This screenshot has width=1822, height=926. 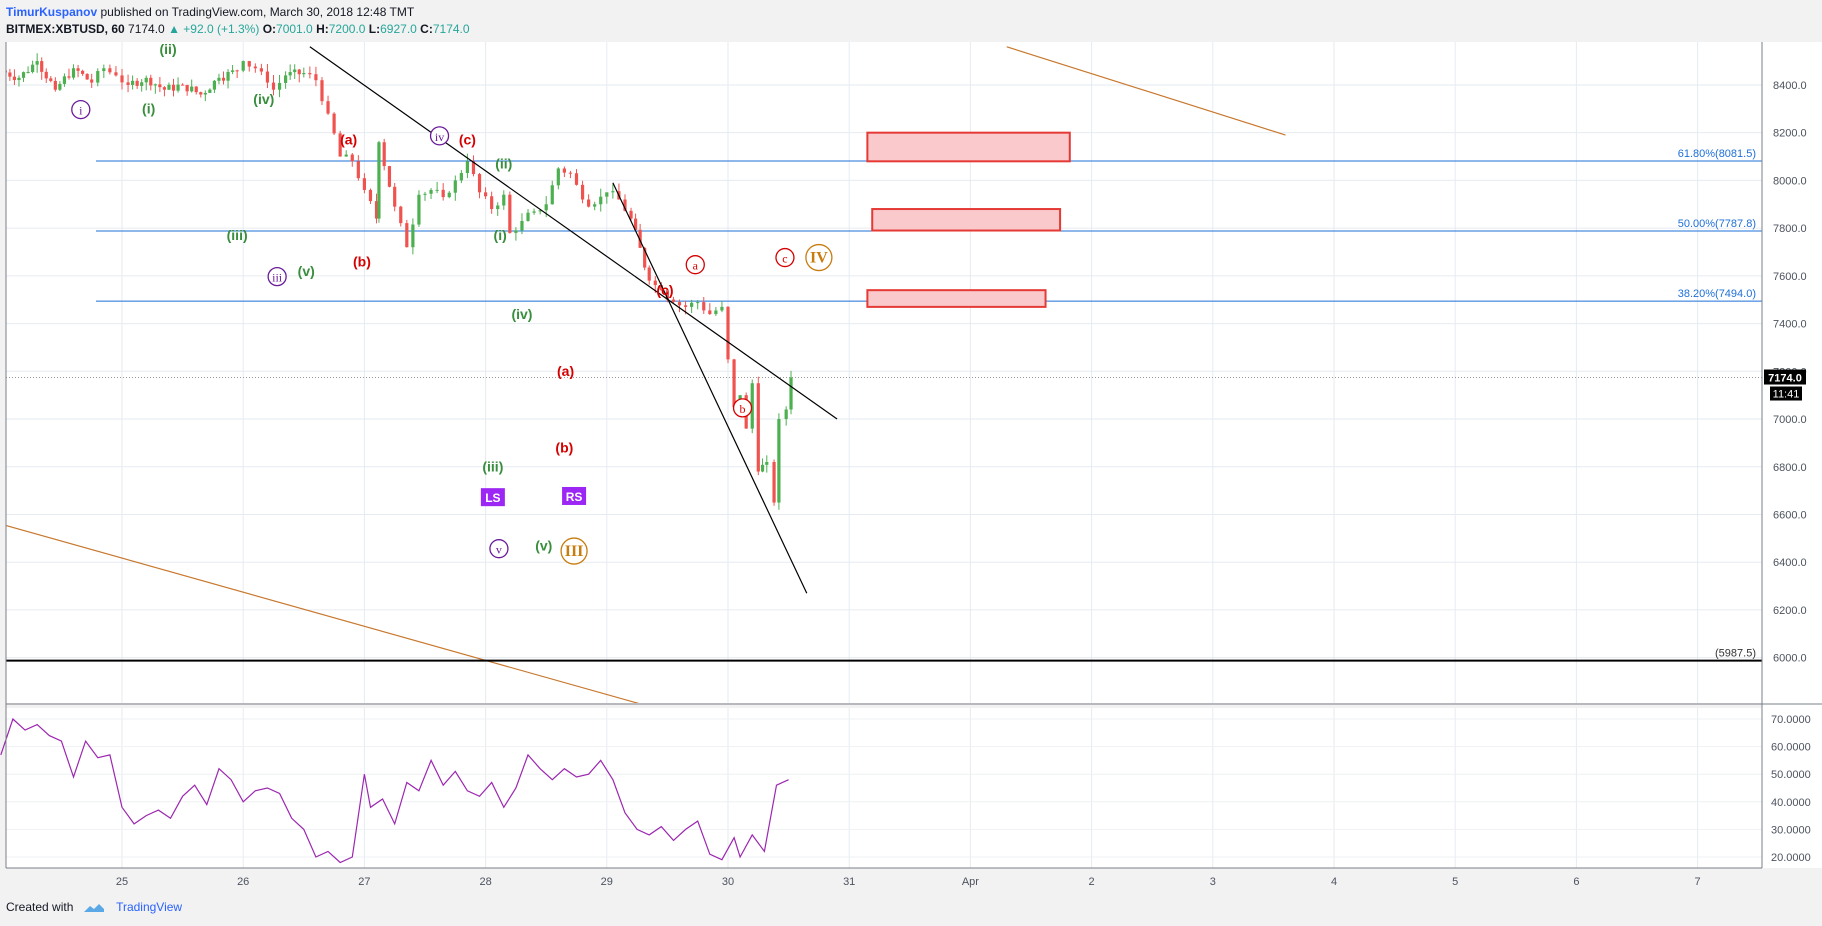 What do you see at coordinates (1735, 654) in the screenshot?
I see `support-level-label: (5987.5)` at bounding box center [1735, 654].